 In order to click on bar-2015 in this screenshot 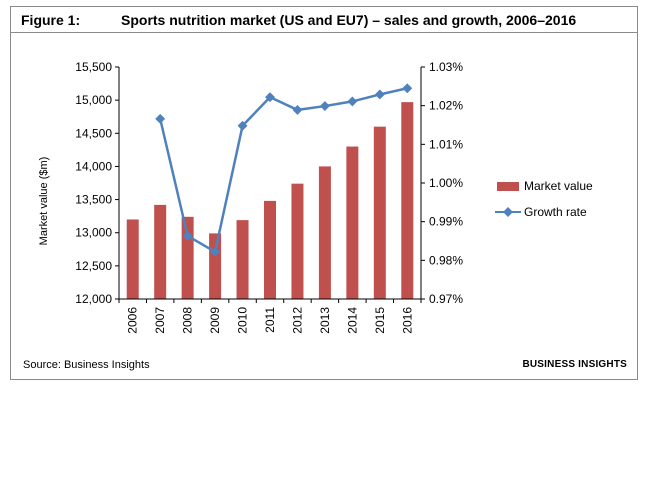, I will do `click(379, 213)`.